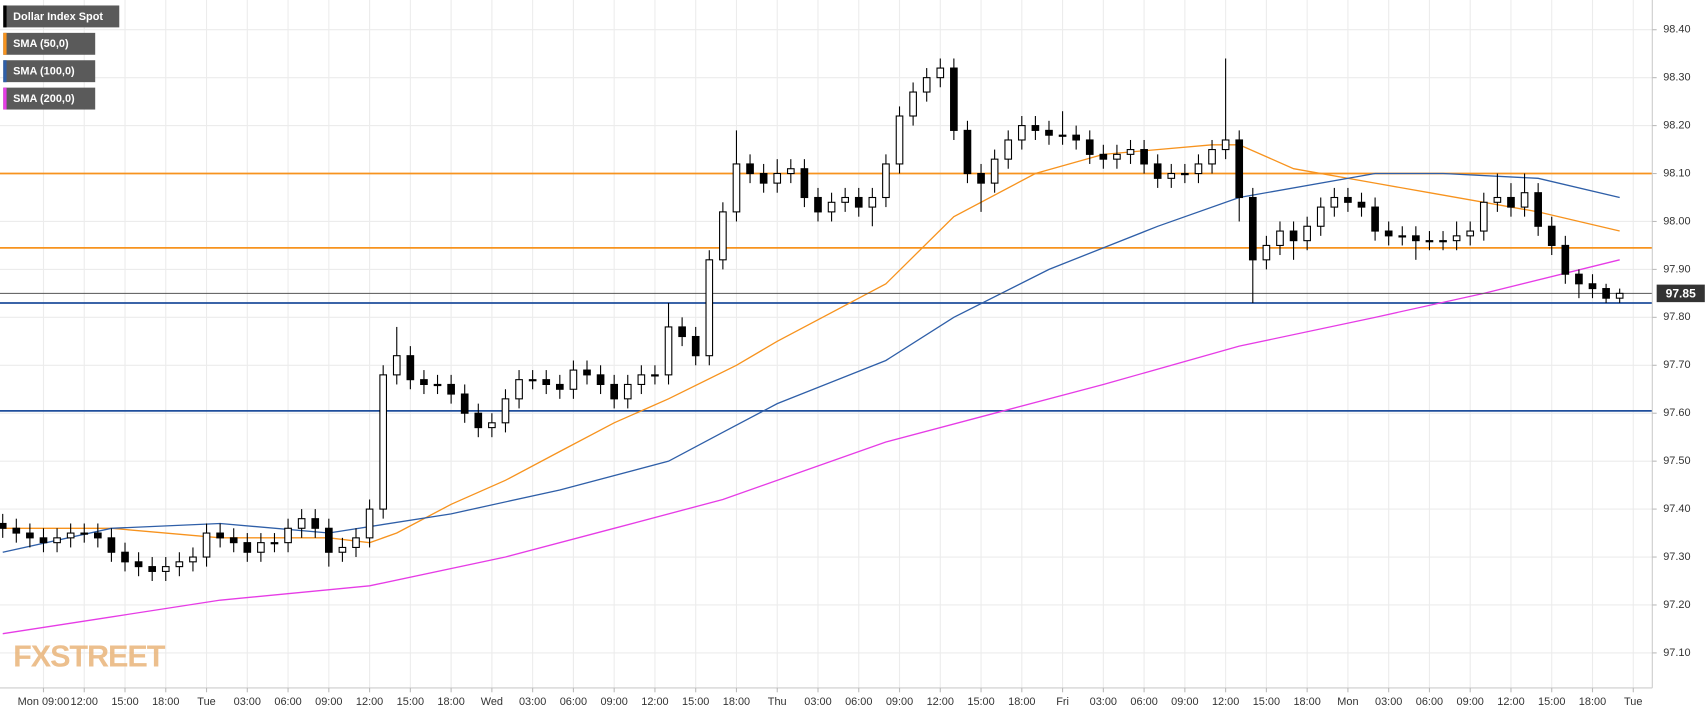 The image size is (1707, 712). What do you see at coordinates (1062, 702) in the screenshot?
I see `x-tick-label: Fri` at bounding box center [1062, 702].